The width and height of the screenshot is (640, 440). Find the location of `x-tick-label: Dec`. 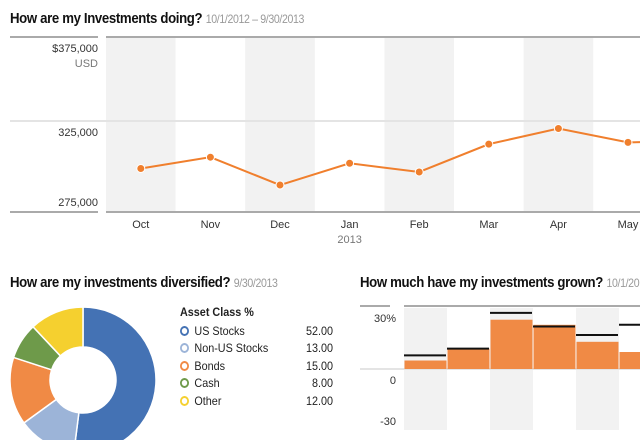

x-tick-label: Dec is located at coordinates (280, 225).